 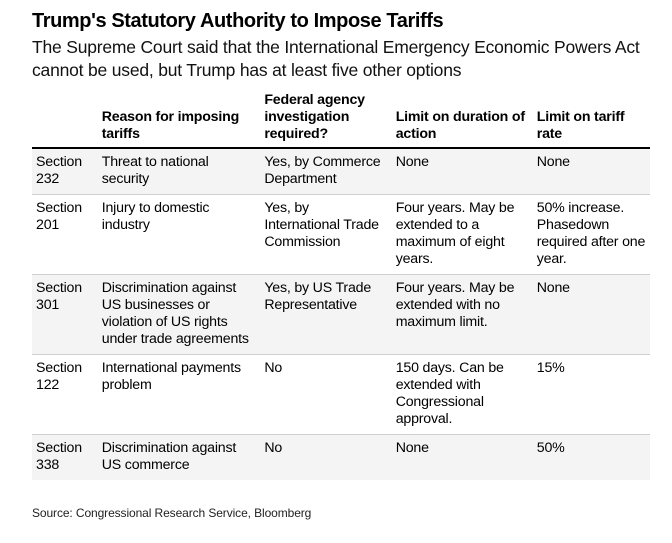 What do you see at coordinates (65, 120) in the screenshot?
I see `column-header-section` at bounding box center [65, 120].